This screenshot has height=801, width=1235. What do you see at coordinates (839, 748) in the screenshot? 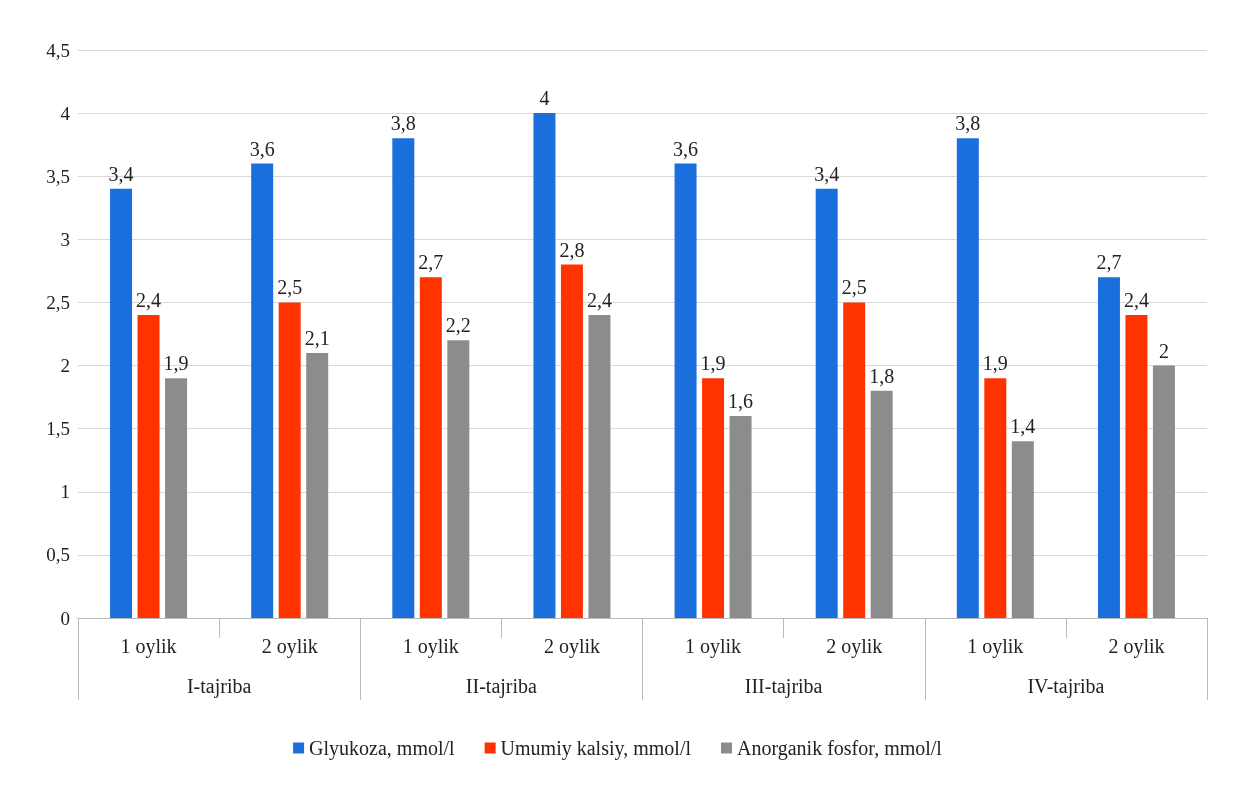
I see `legend-label: Anorganik fosfor, mmol/l` at bounding box center [839, 748].